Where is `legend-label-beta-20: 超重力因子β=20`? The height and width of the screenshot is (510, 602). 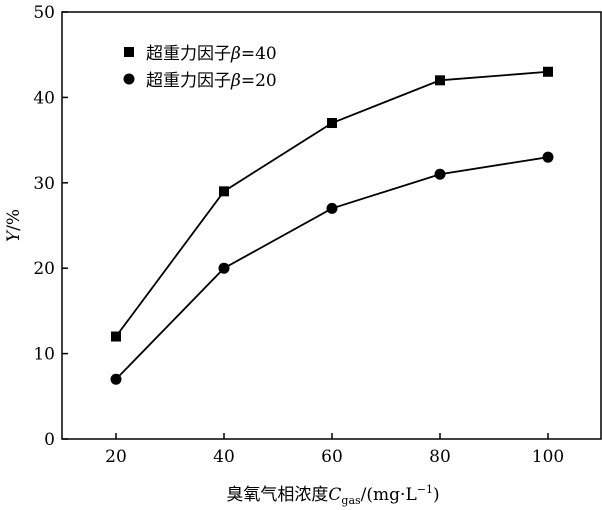 legend-label-beta-20: 超重力因子β=20 is located at coordinates (211, 81).